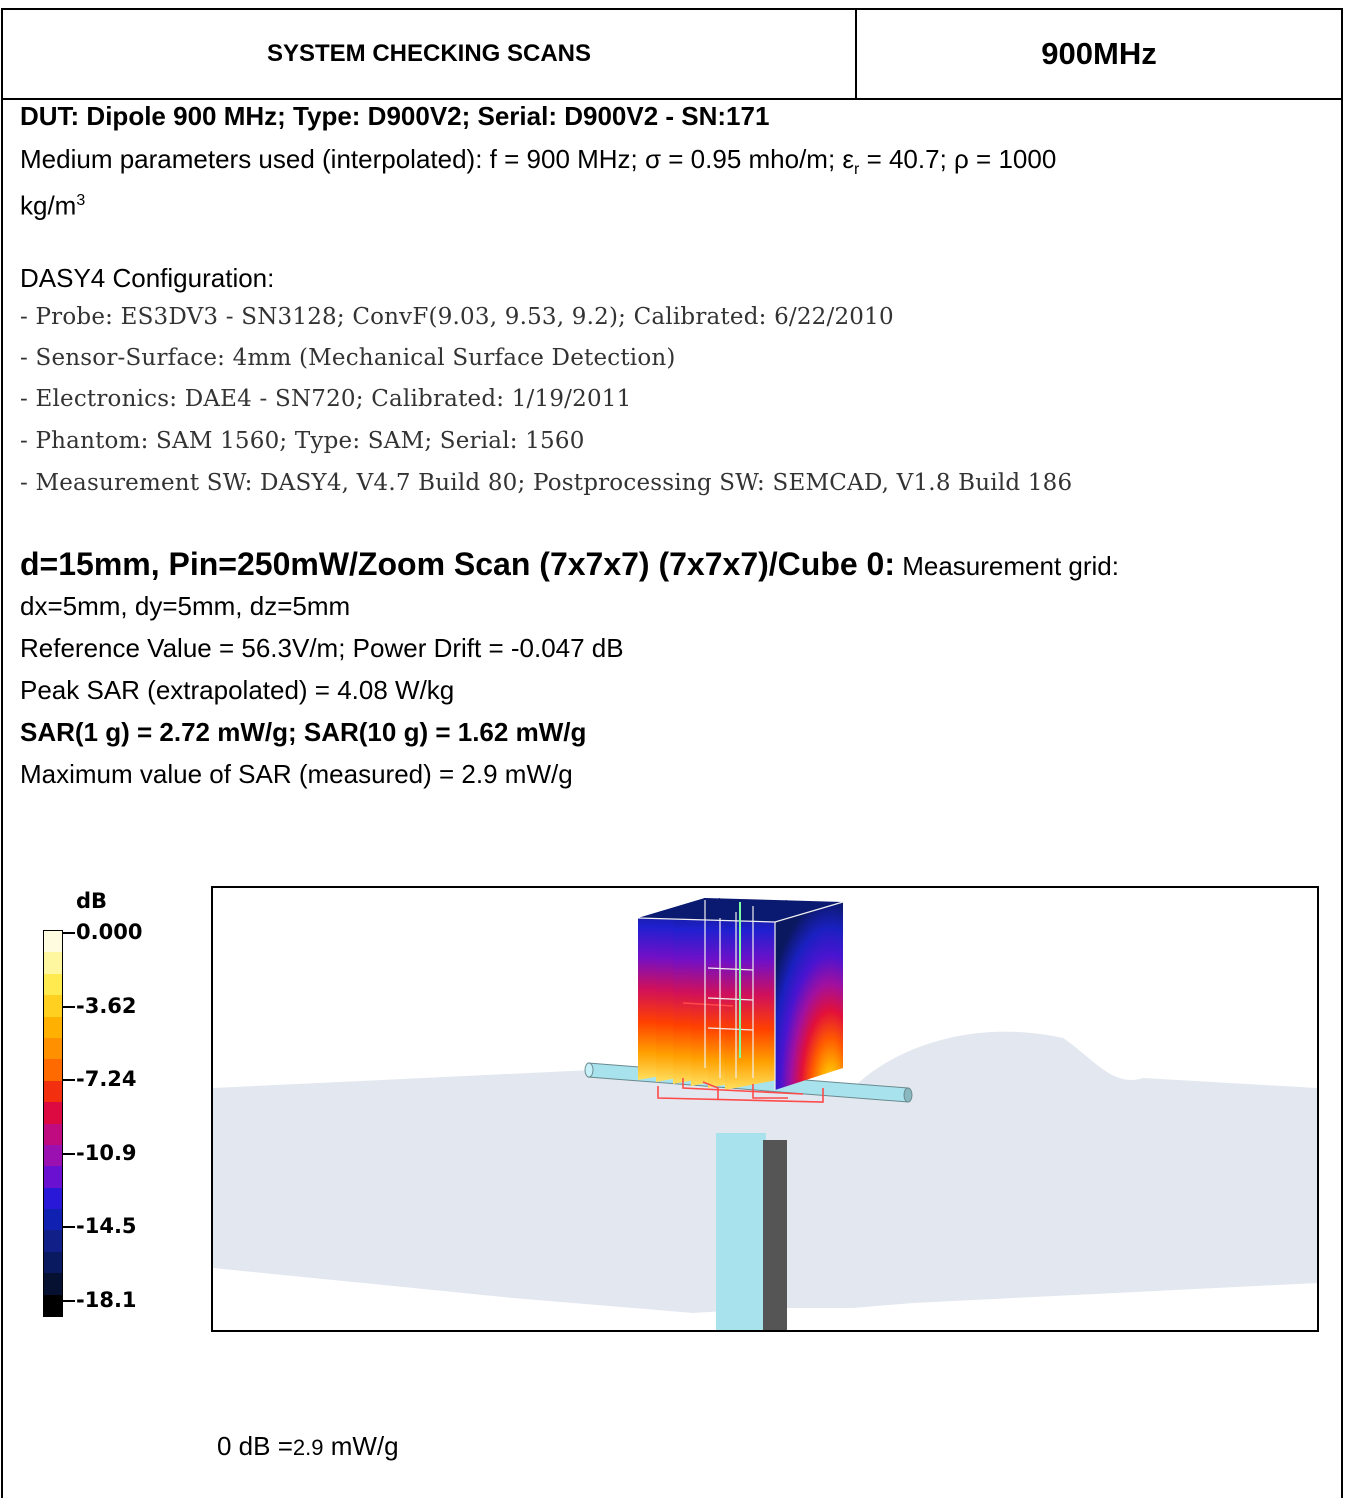 The width and height of the screenshot is (1346, 1498). What do you see at coordinates (106, 1226) in the screenshot?
I see `colorbar-label: -14.5` at bounding box center [106, 1226].